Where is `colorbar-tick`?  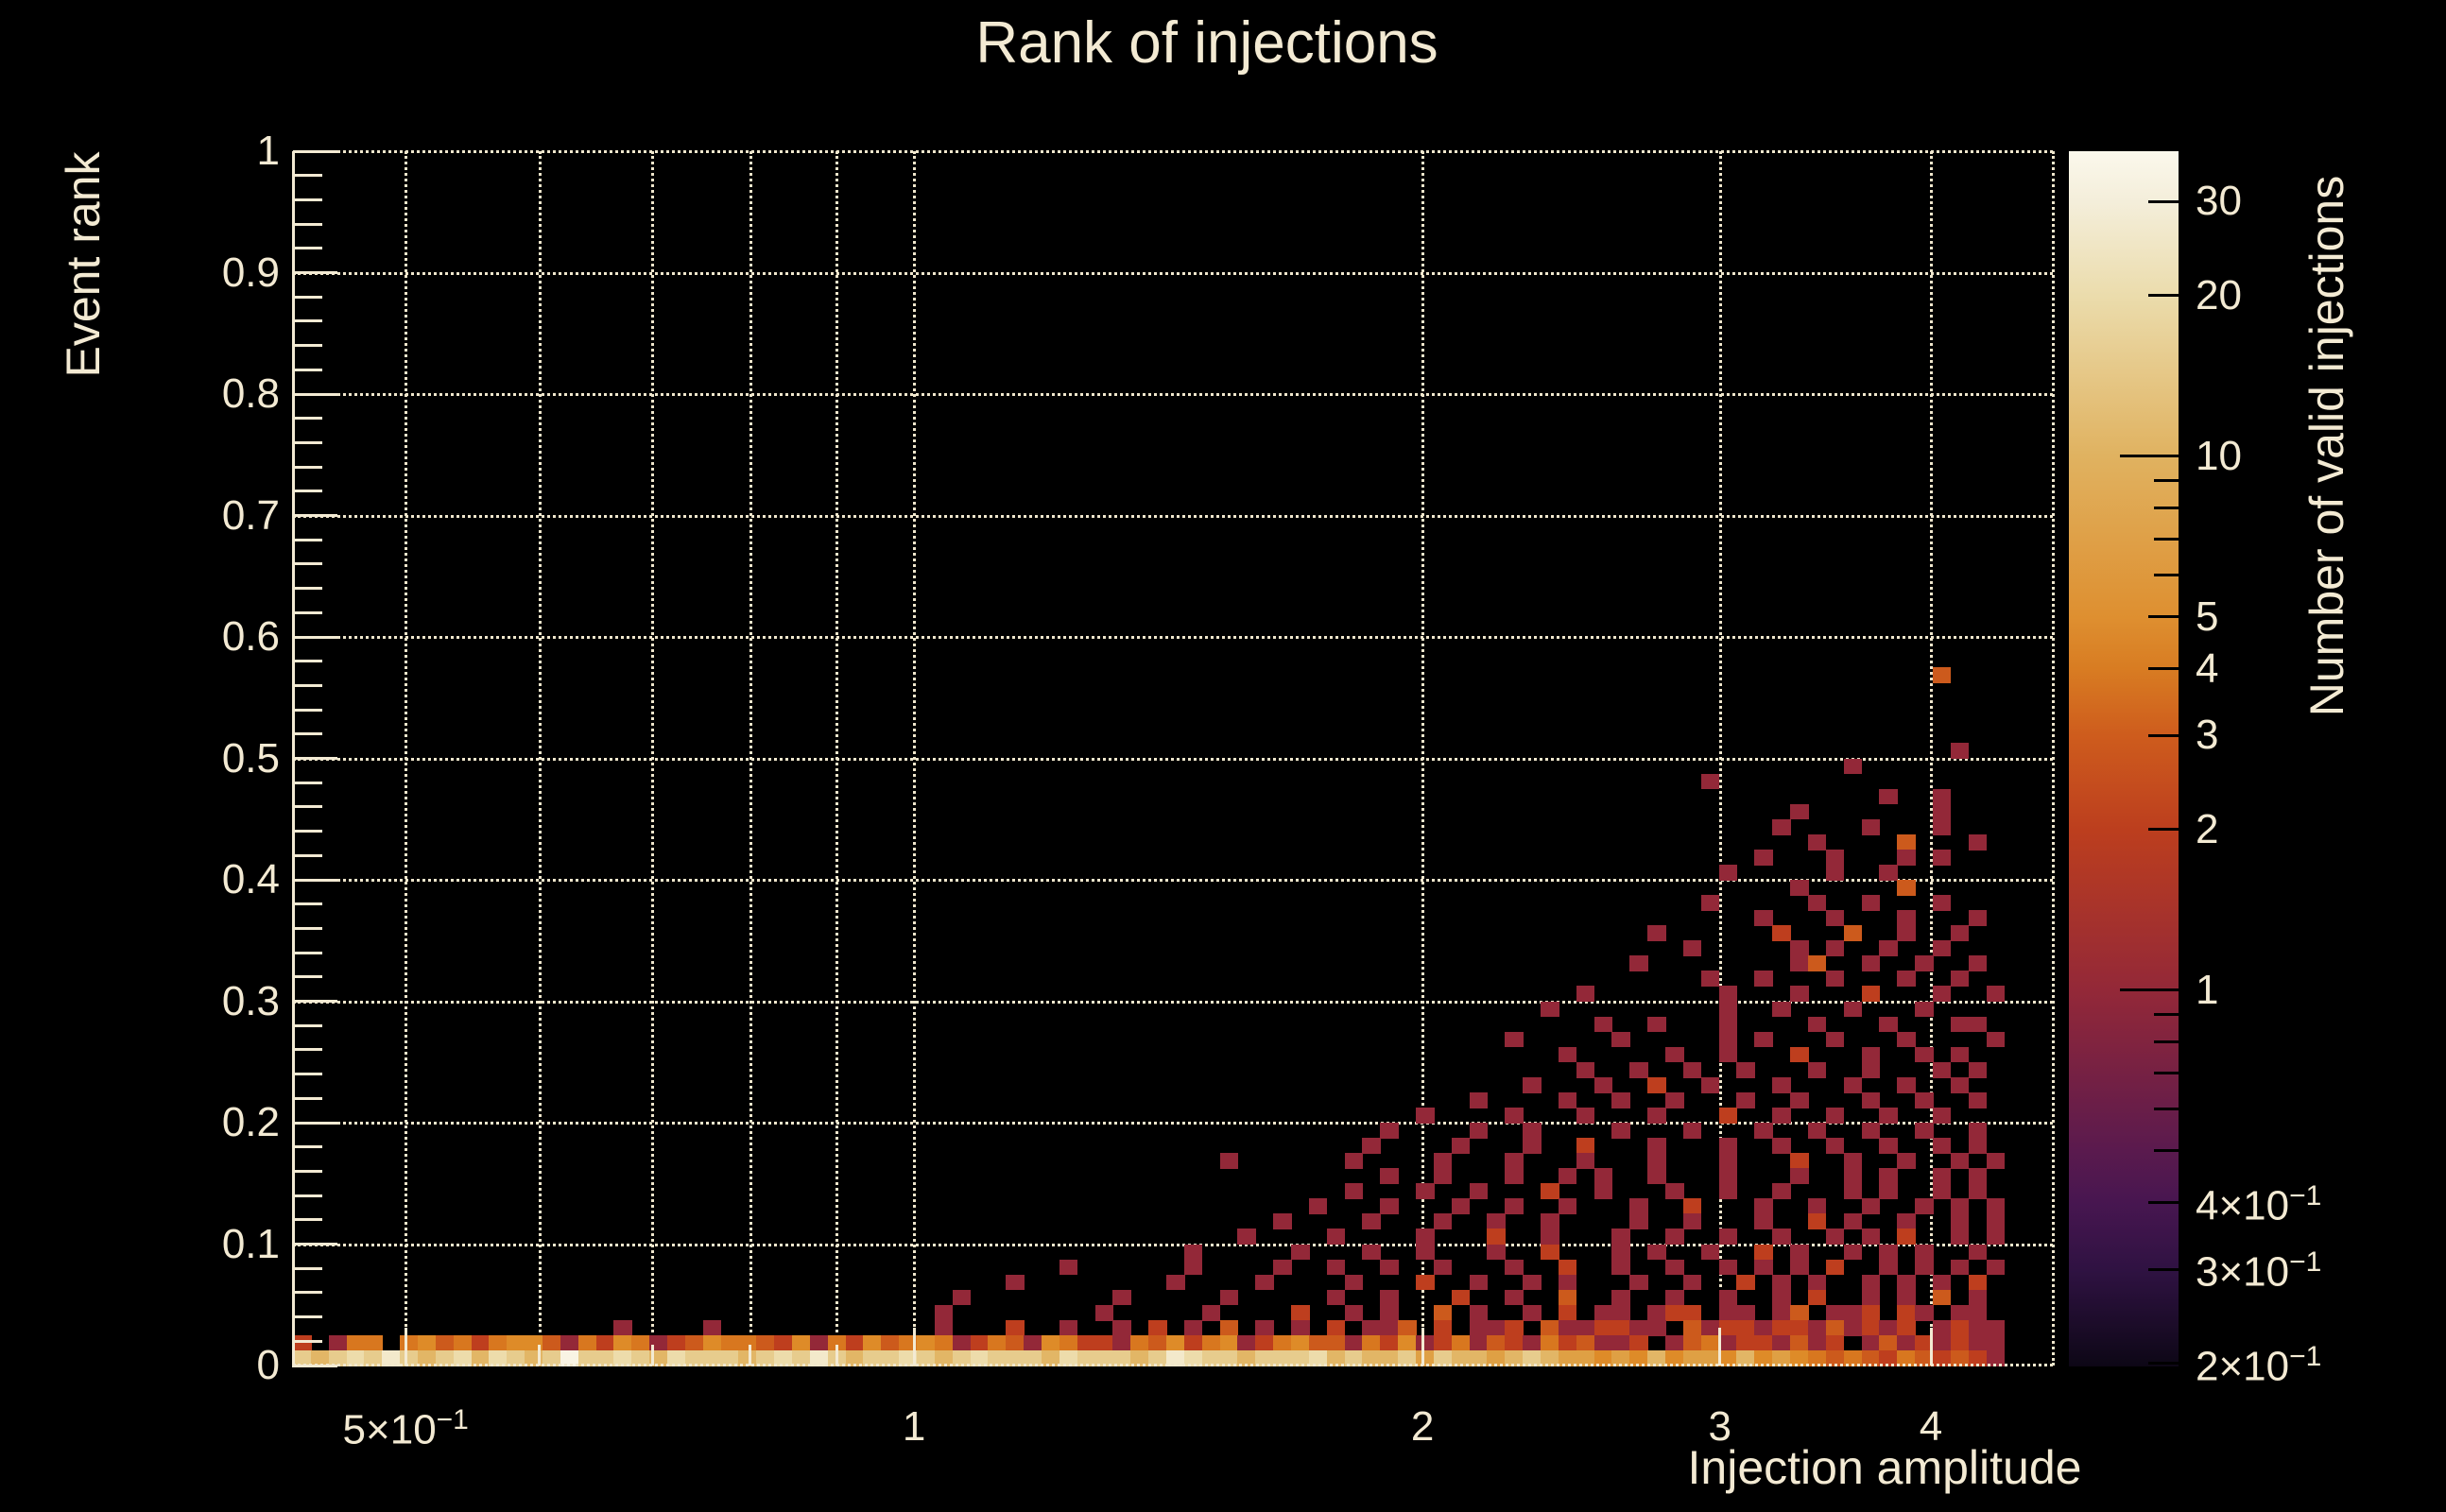 colorbar-tick is located at coordinates (2163, 296).